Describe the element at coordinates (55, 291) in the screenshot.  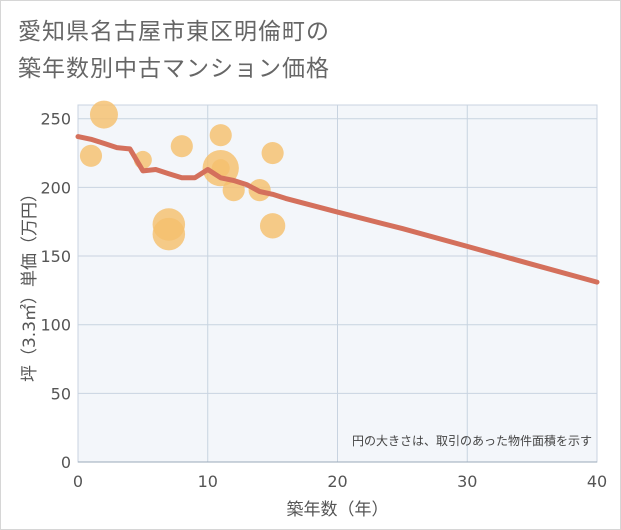
I see `y-axis-ticks: 0 50 100 150 200 250` at that location.